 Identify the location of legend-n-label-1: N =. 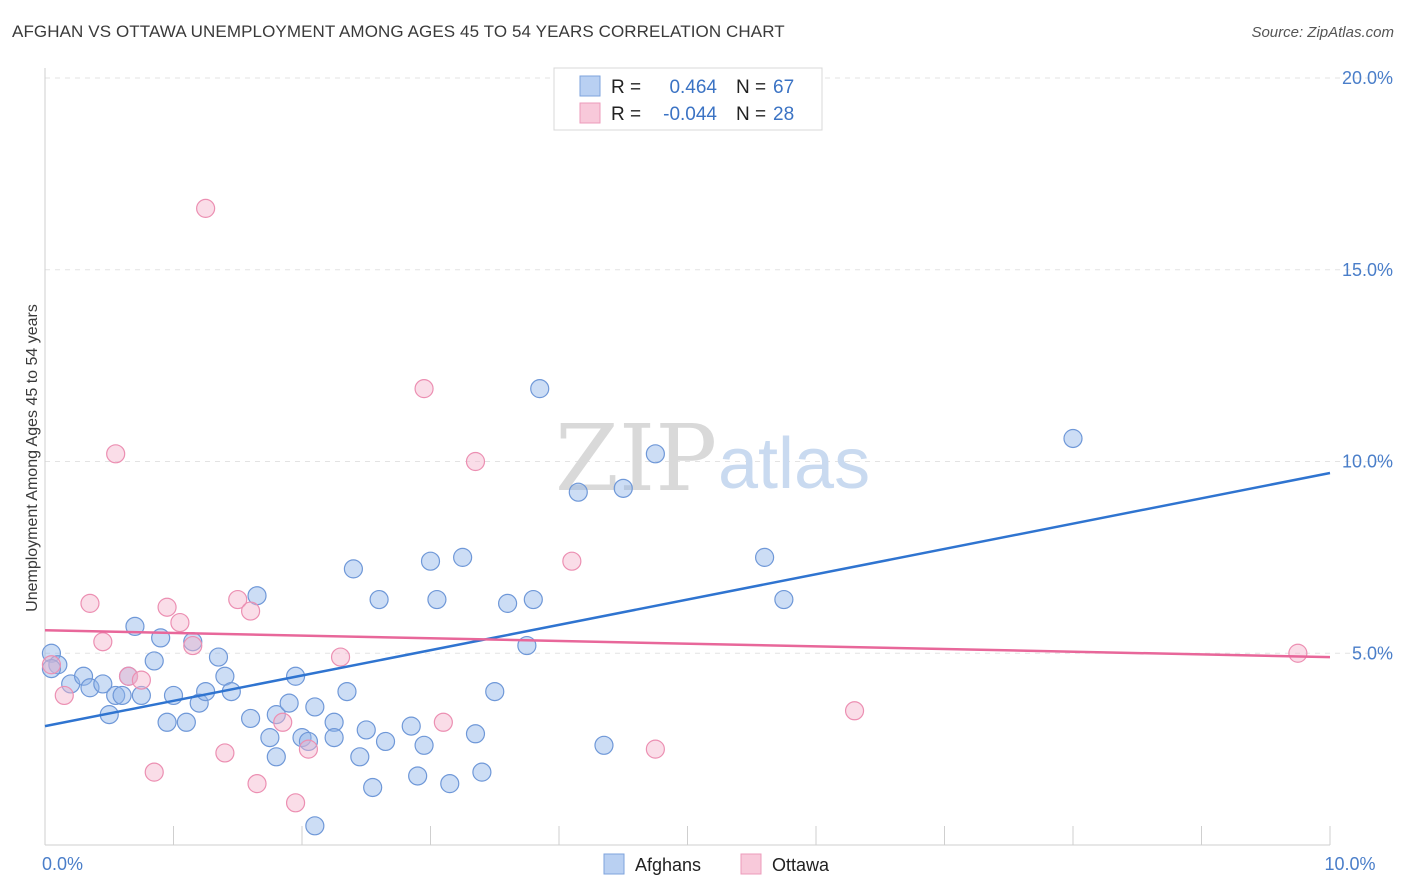
(751, 87).